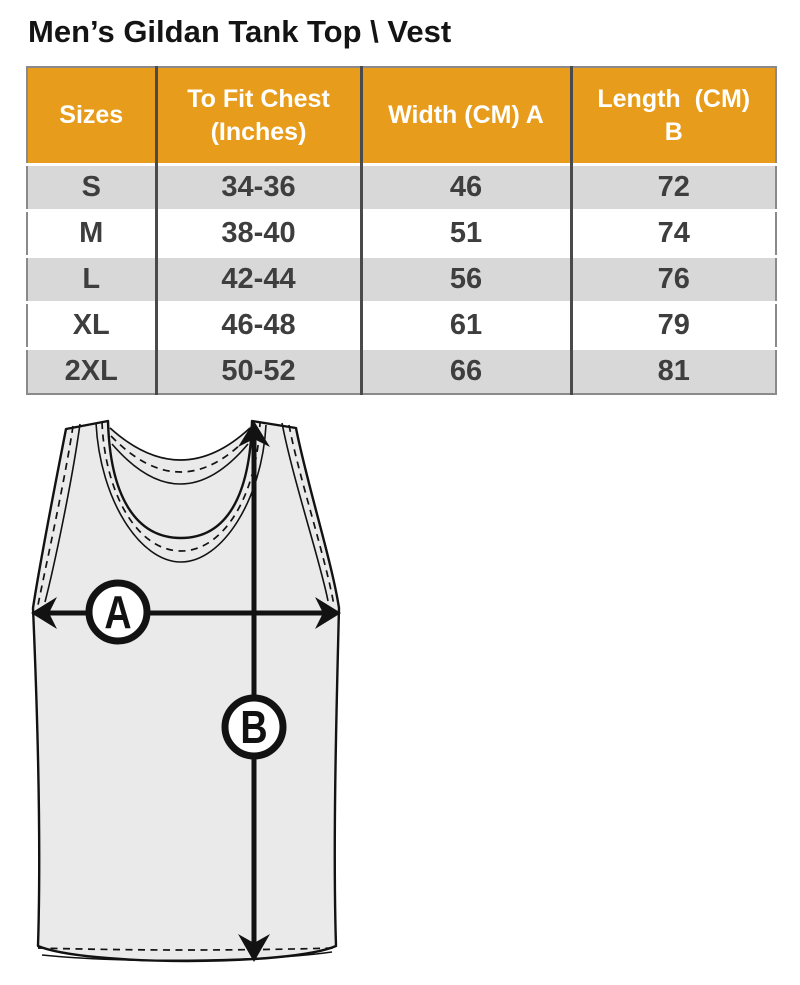  What do you see at coordinates (672, 371) in the screenshot?
I see `length-cell: 81` at bounding box center [672, 371].